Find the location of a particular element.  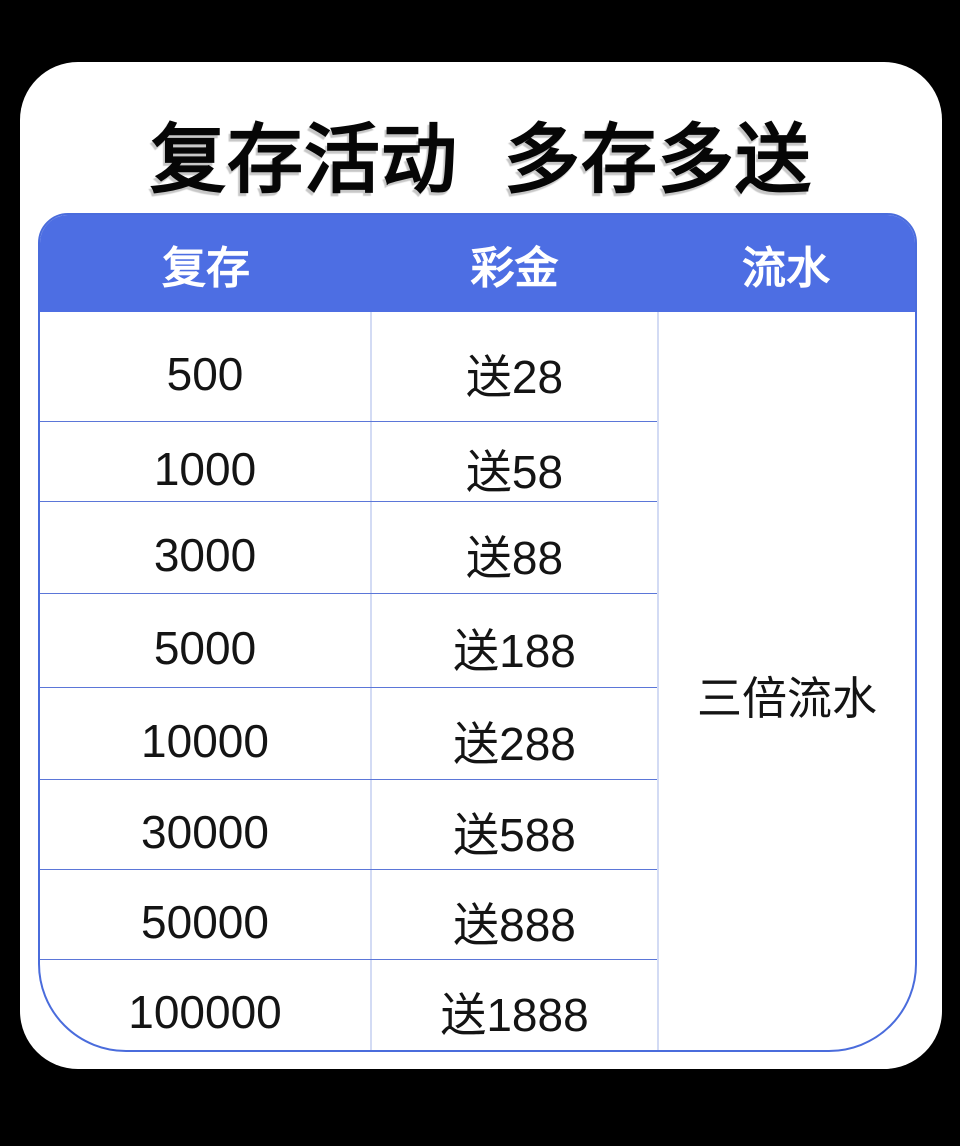

bonus-cell: 送28 is located at coordinates (514, 376).